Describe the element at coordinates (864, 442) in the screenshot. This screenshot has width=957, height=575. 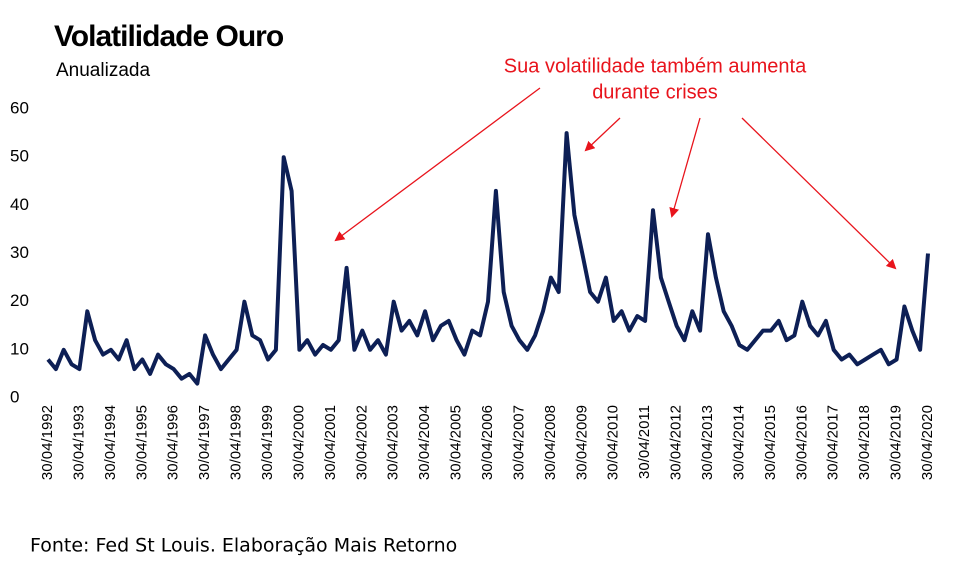
I see `x-tick-label: 30/04/2018` at that location.